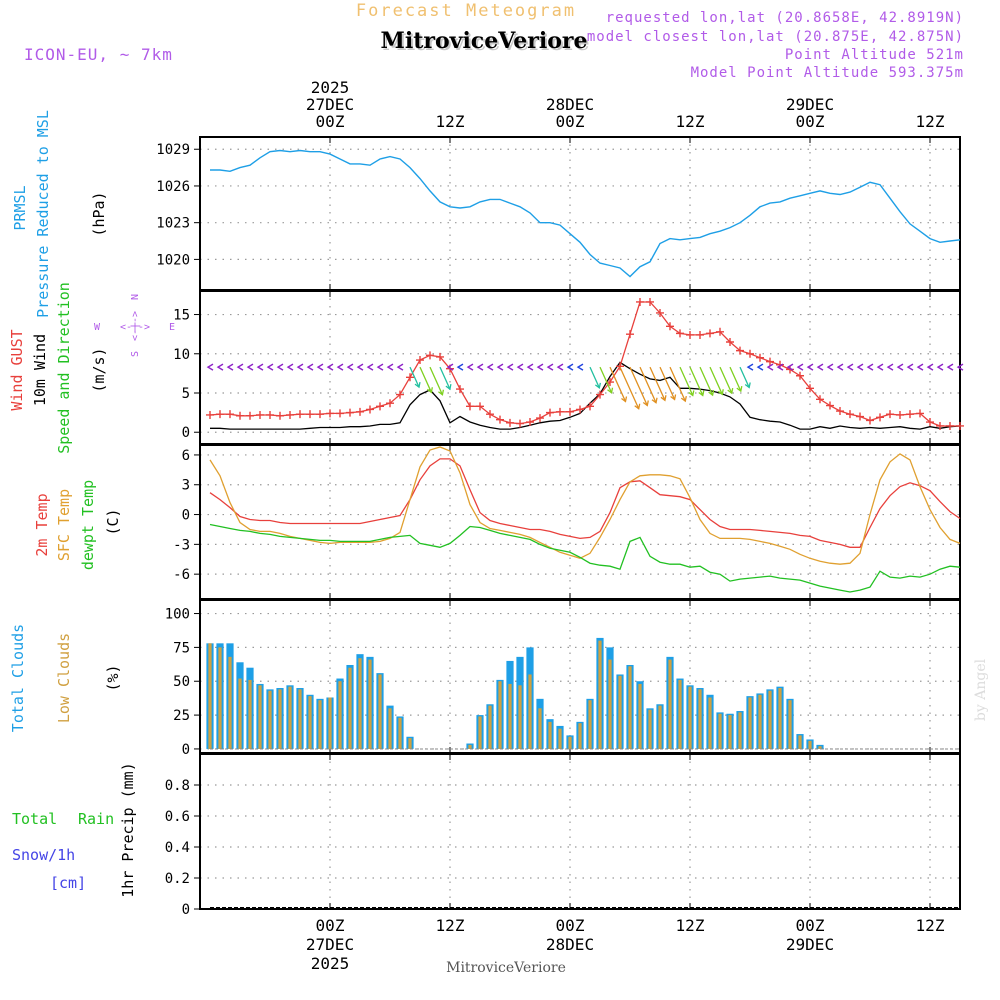 The height and width of the screenshot is (1000, 1000). I want to click on pressure-line, so click(585, 213).